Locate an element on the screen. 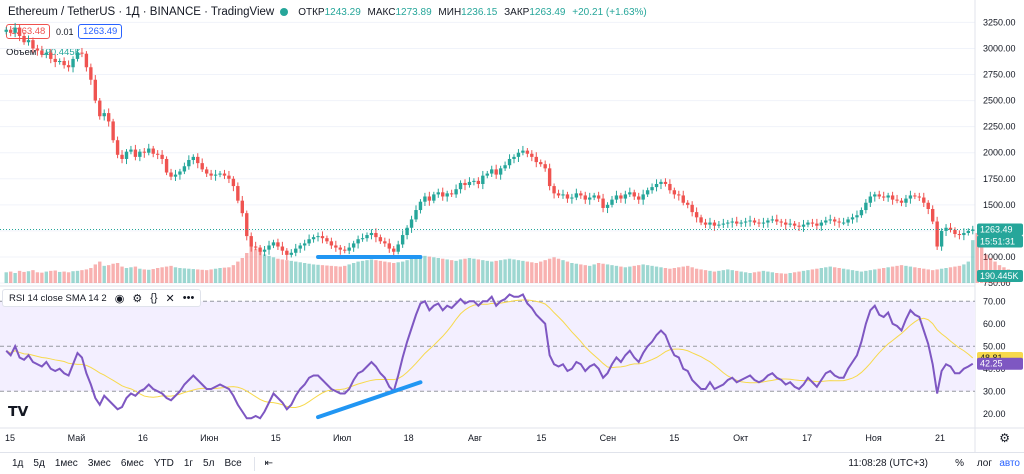  low-label: МИН is located at coordinates (450, 12).